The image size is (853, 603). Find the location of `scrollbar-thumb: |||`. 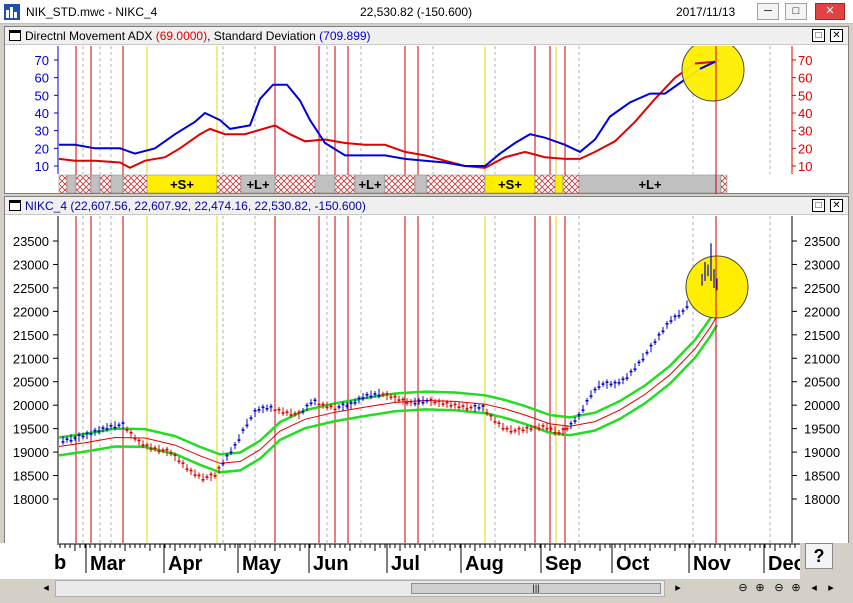

scrollbar-thumb: ||| is located at coordinates (536, 588).